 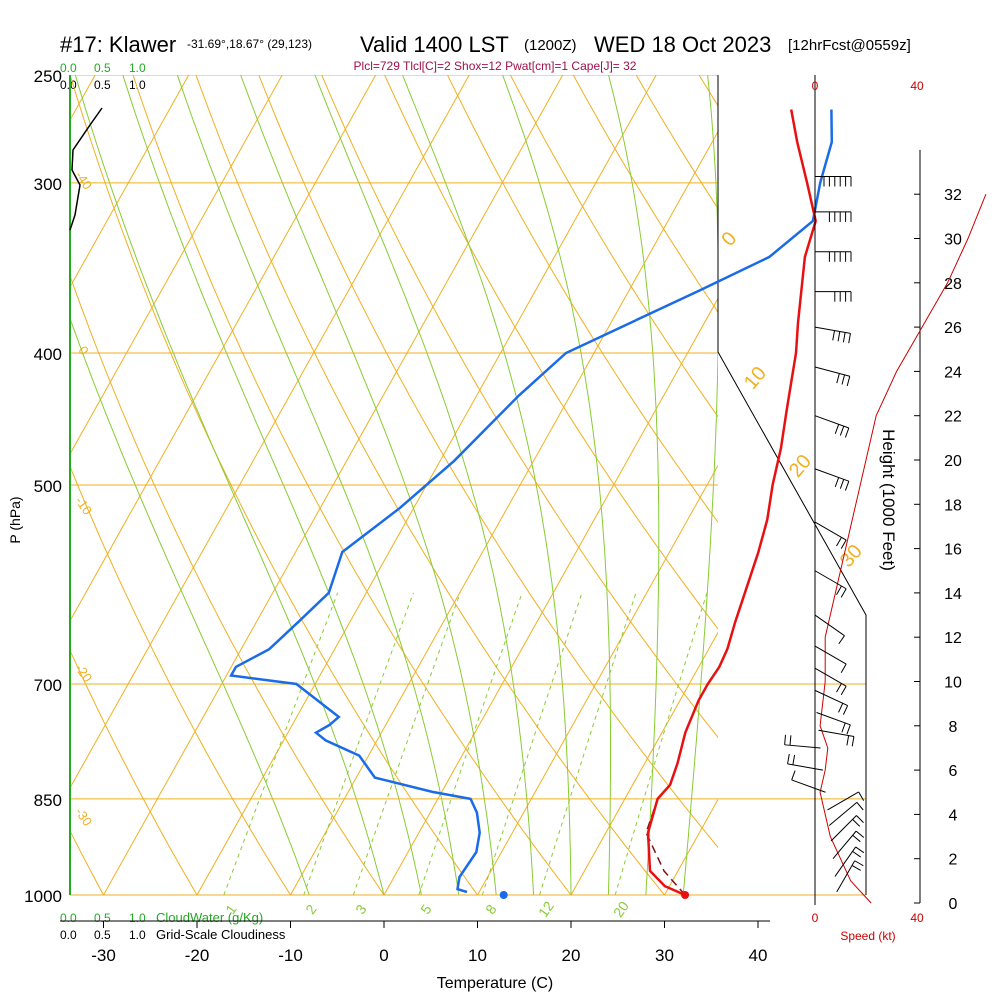 I want to click on isotherm--60, so click(x=176, y=265).